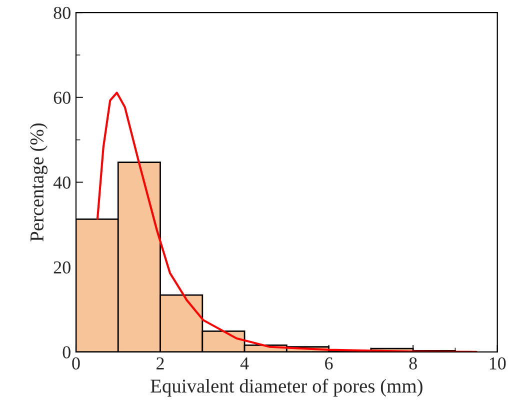 The height and width of the screenshot is (419, 517). What do you see at coordinates (76, 363) in the screenshot?
I see `x-tick-label: 0` at bounding box center [76, 363].